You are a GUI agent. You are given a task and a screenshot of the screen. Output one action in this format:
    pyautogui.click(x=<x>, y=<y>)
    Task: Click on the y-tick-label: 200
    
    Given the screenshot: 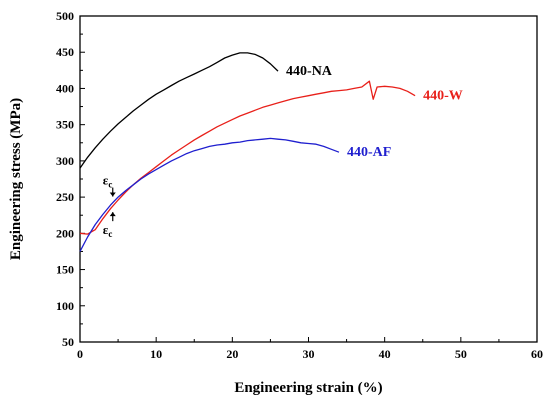 What is the action you would take?
    pyautogui.click(x=65, y=233)
    